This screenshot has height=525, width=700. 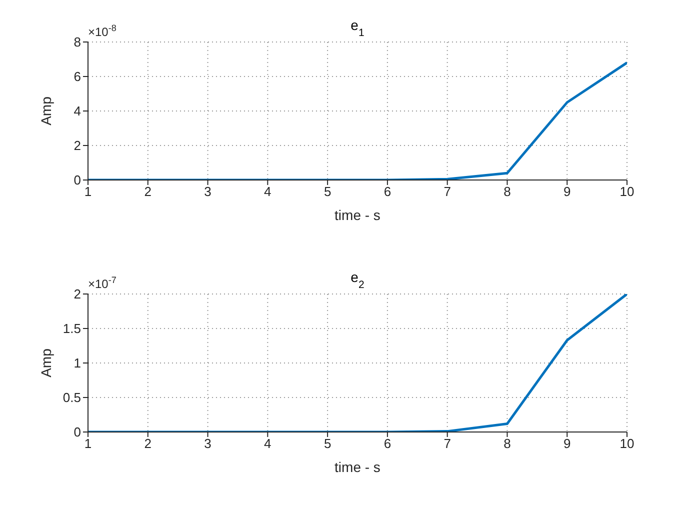 What do you see at coordinates (71, 398) in the screenshot?
I see `y-tick-label: 0.5` at bounding box center [71, 398].